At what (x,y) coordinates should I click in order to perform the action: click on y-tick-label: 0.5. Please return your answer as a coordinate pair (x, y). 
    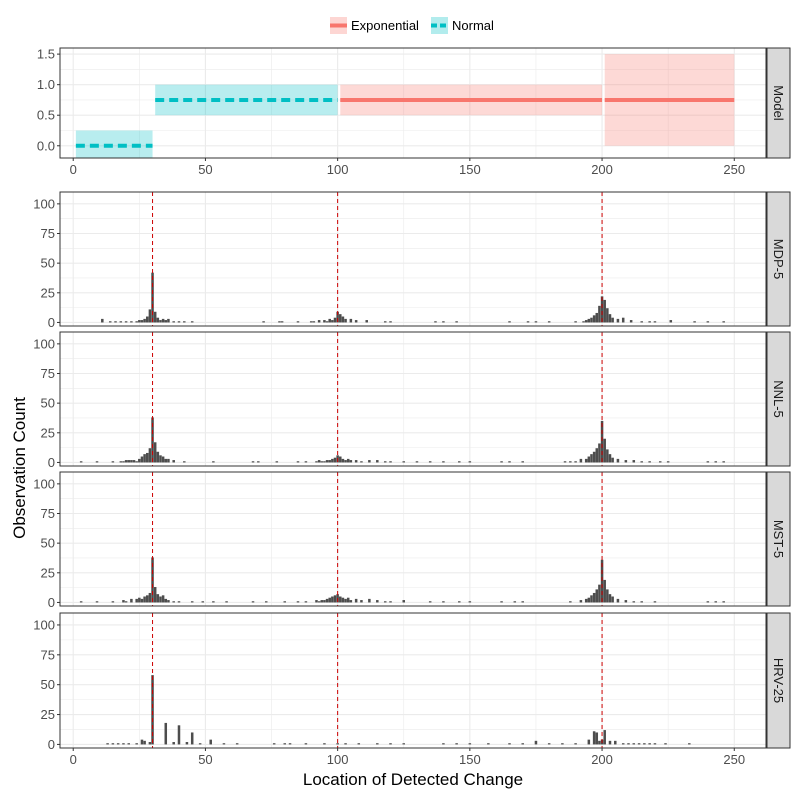
    Looking at the image, I should click on (46, 115).